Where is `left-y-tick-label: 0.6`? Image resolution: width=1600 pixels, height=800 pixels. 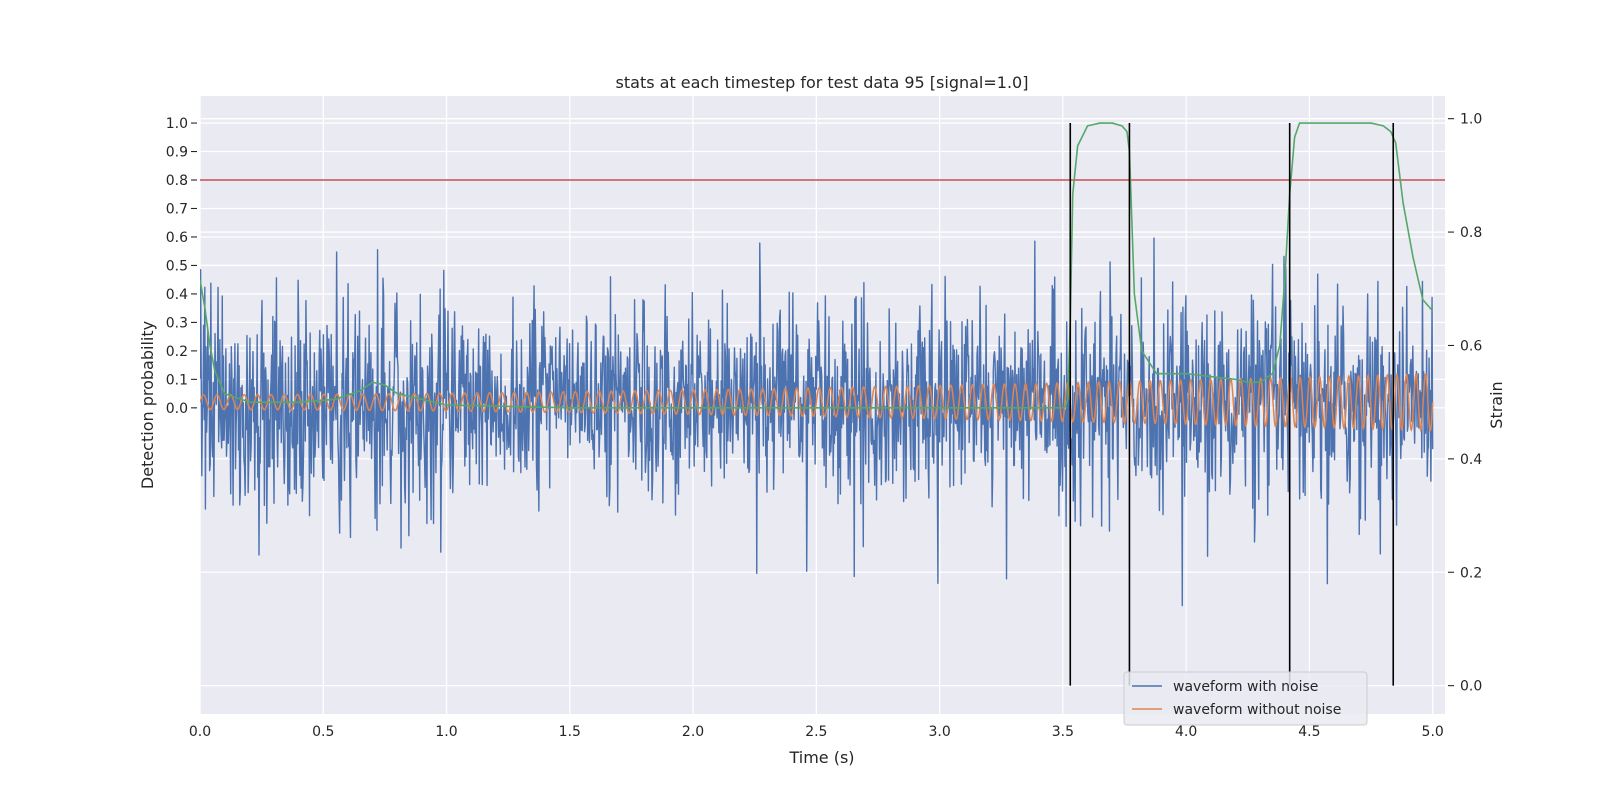
left-y-tick-label: 0.6 is located at coordinates (177, 238).